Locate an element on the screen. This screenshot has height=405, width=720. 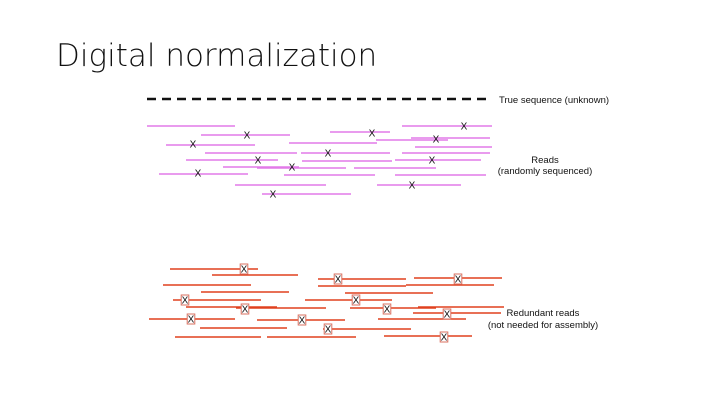
reads-label: Reads is located at coordinates (545, 160).